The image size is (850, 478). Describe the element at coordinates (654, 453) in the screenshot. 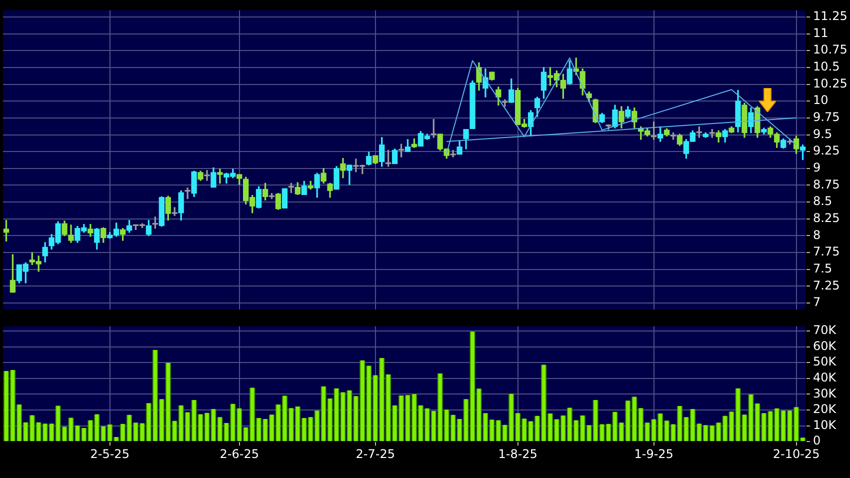

I see `x-tick-label: 1-9-25` at that location.